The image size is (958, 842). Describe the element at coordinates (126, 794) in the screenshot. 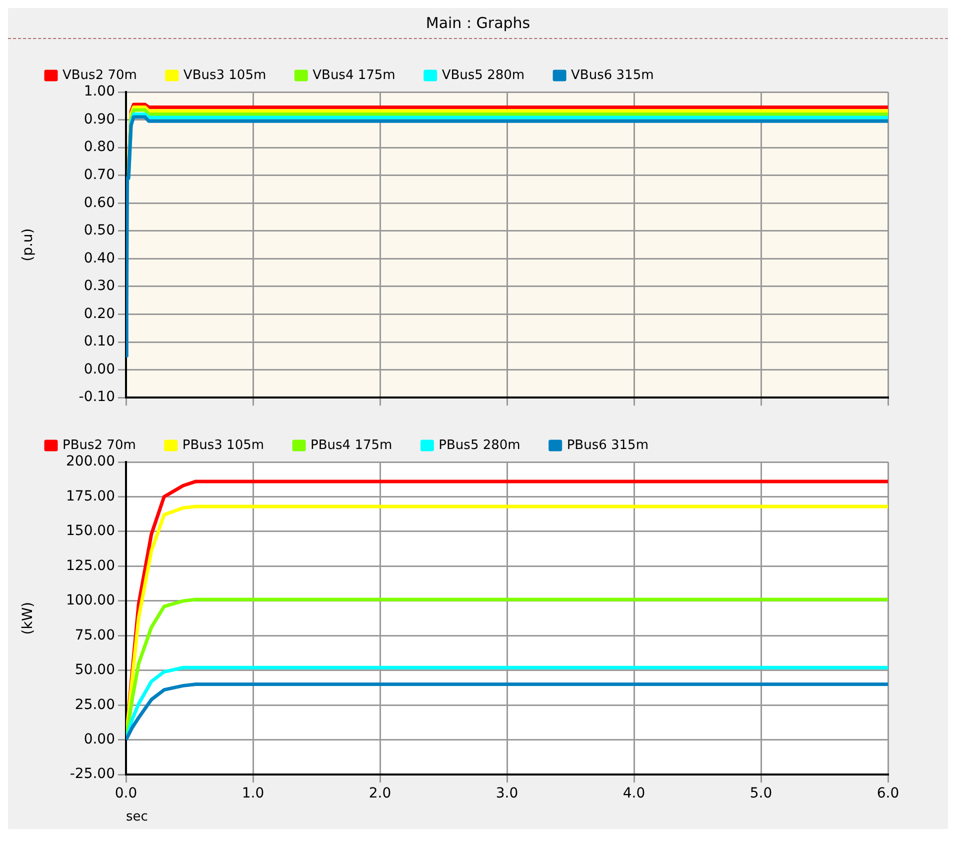

I see `x-tick-label: 0.0` at that location.